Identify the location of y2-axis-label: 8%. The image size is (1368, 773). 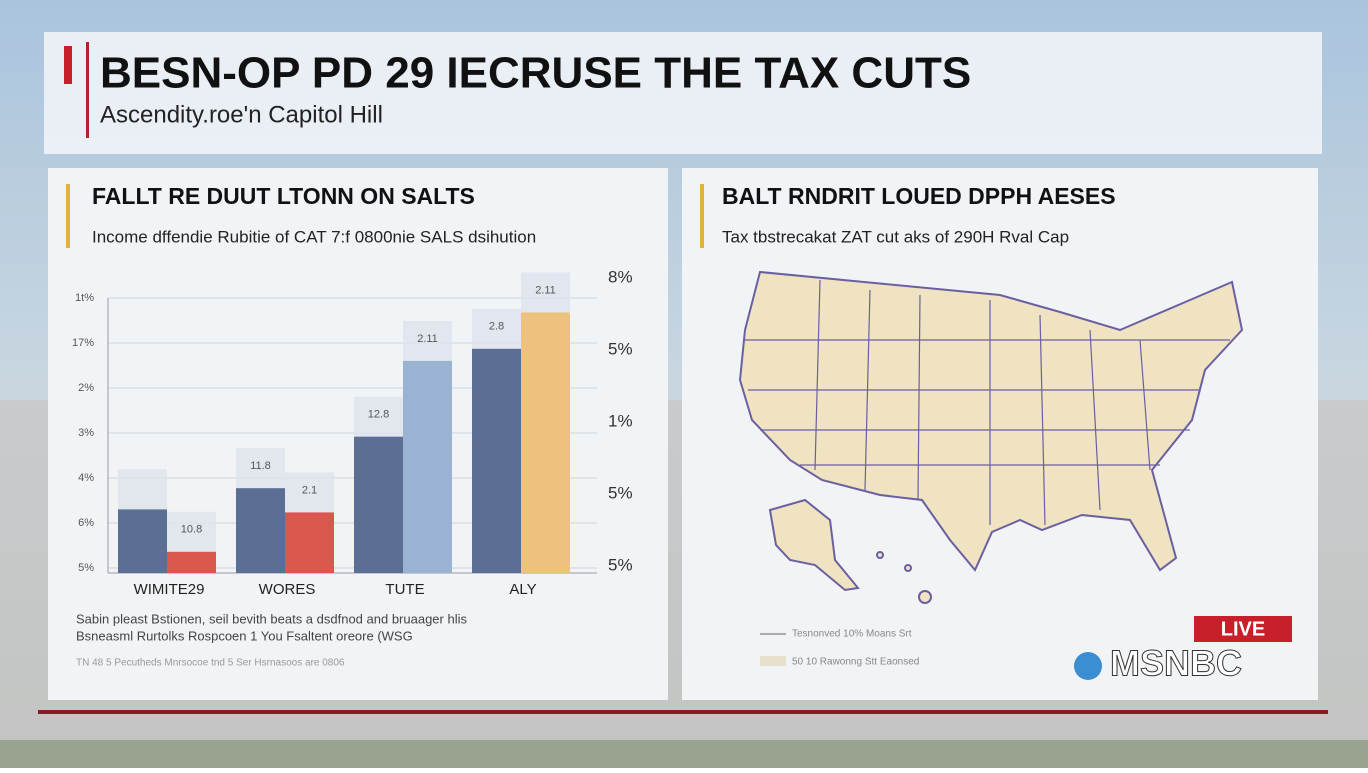
(620, 276).